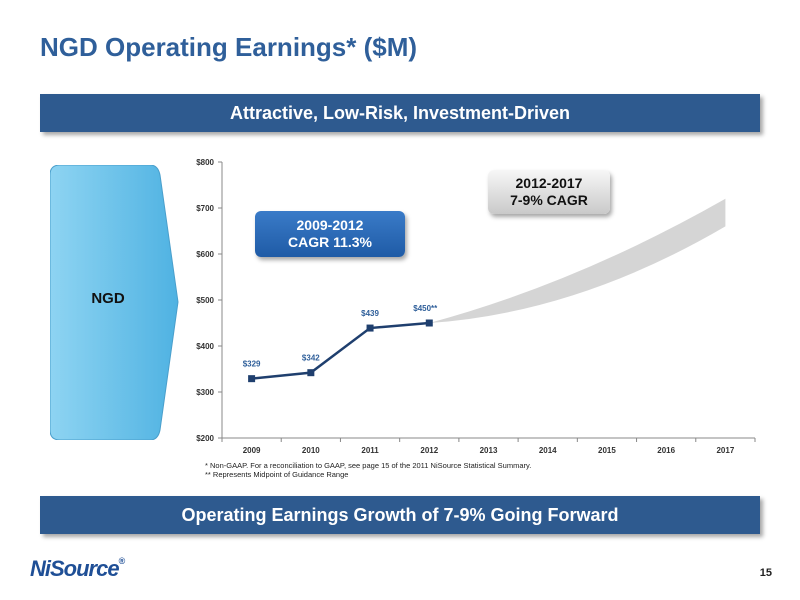  Describe the element at coordinates (205, 346) in the screenshot. I see `y-tick-label: $400` at that location.